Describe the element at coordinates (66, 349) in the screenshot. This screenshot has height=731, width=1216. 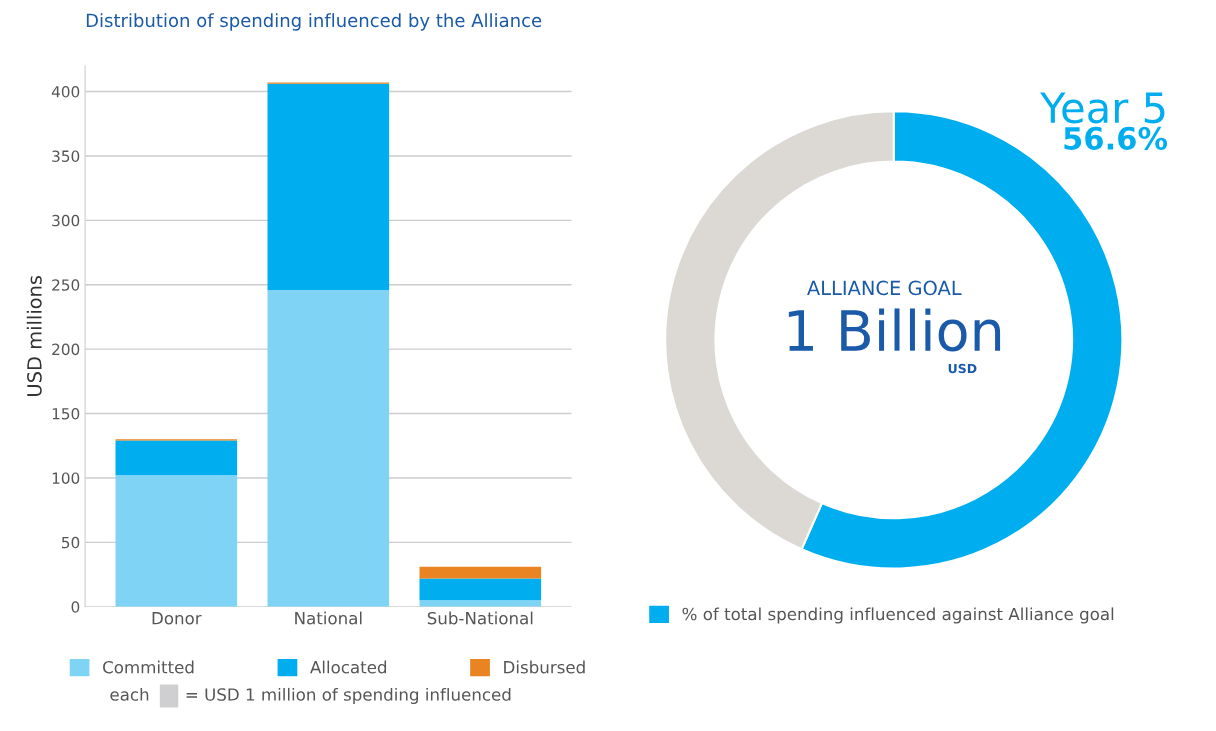
I see `y-tick-label: 200` at that location.